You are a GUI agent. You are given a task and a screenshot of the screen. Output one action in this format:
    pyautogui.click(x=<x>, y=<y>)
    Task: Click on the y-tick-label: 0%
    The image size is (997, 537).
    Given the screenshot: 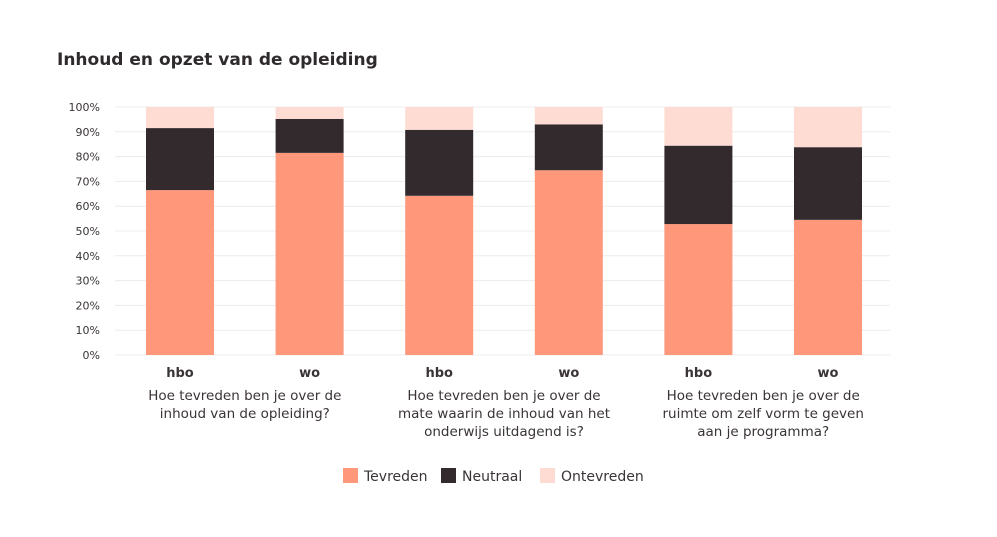 What is the action you would take?
    pyautogui.click(x=91, y=355)
    